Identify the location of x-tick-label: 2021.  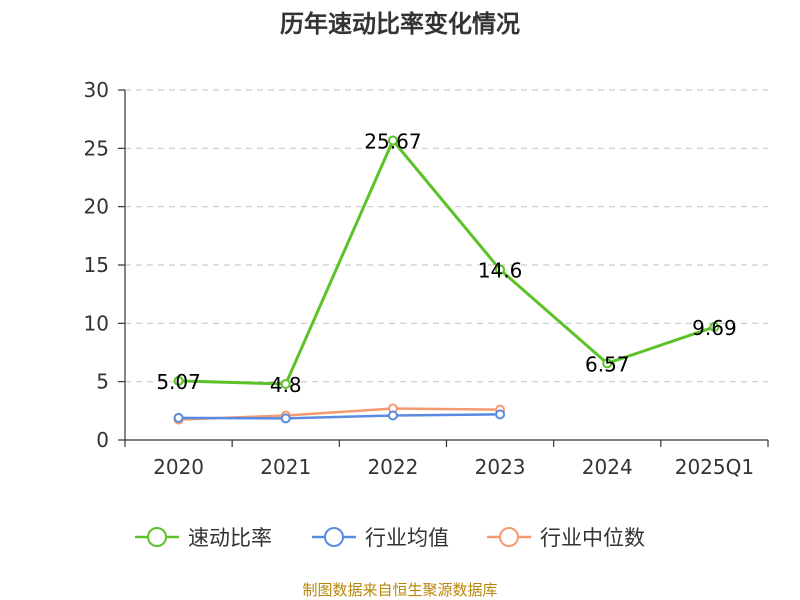
(285, 467).